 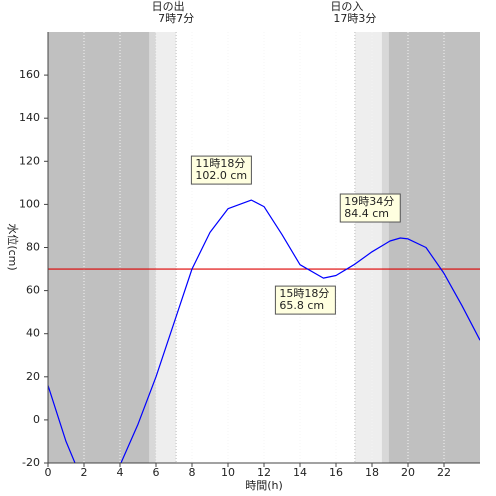 What do you see at coordinates (336, 472) in the screenshot?
I see `x-tick-label: 16` at bounding box center [336, 472].